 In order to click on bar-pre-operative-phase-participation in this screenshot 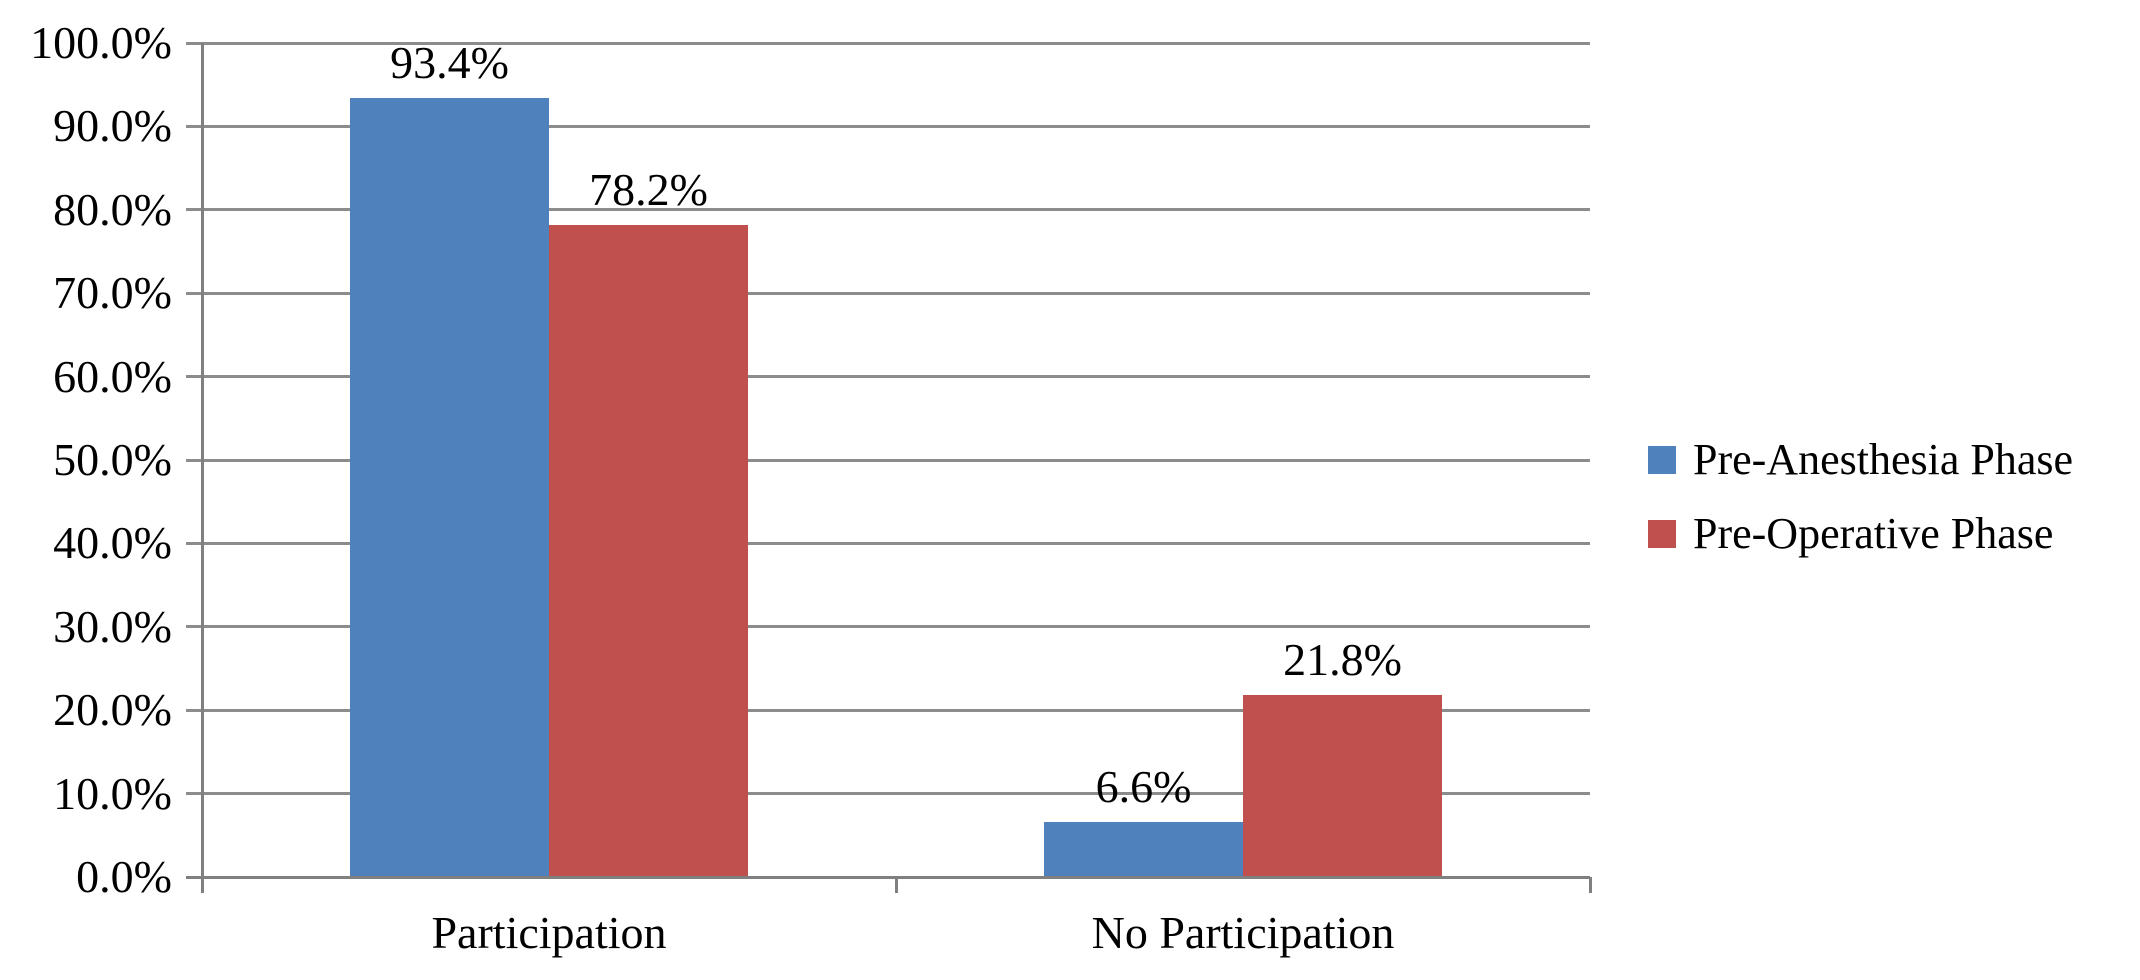, I will do `click(648, 550)`.